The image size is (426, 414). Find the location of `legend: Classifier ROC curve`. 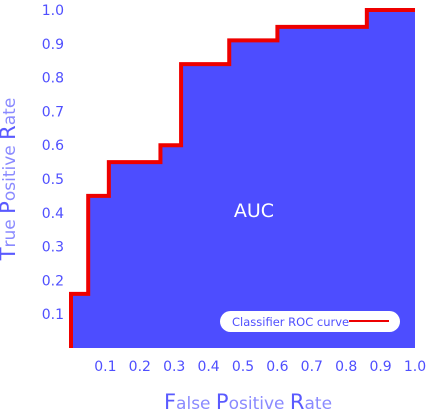

legend: Classifier ROC curve is located at coordinates (310, 321).